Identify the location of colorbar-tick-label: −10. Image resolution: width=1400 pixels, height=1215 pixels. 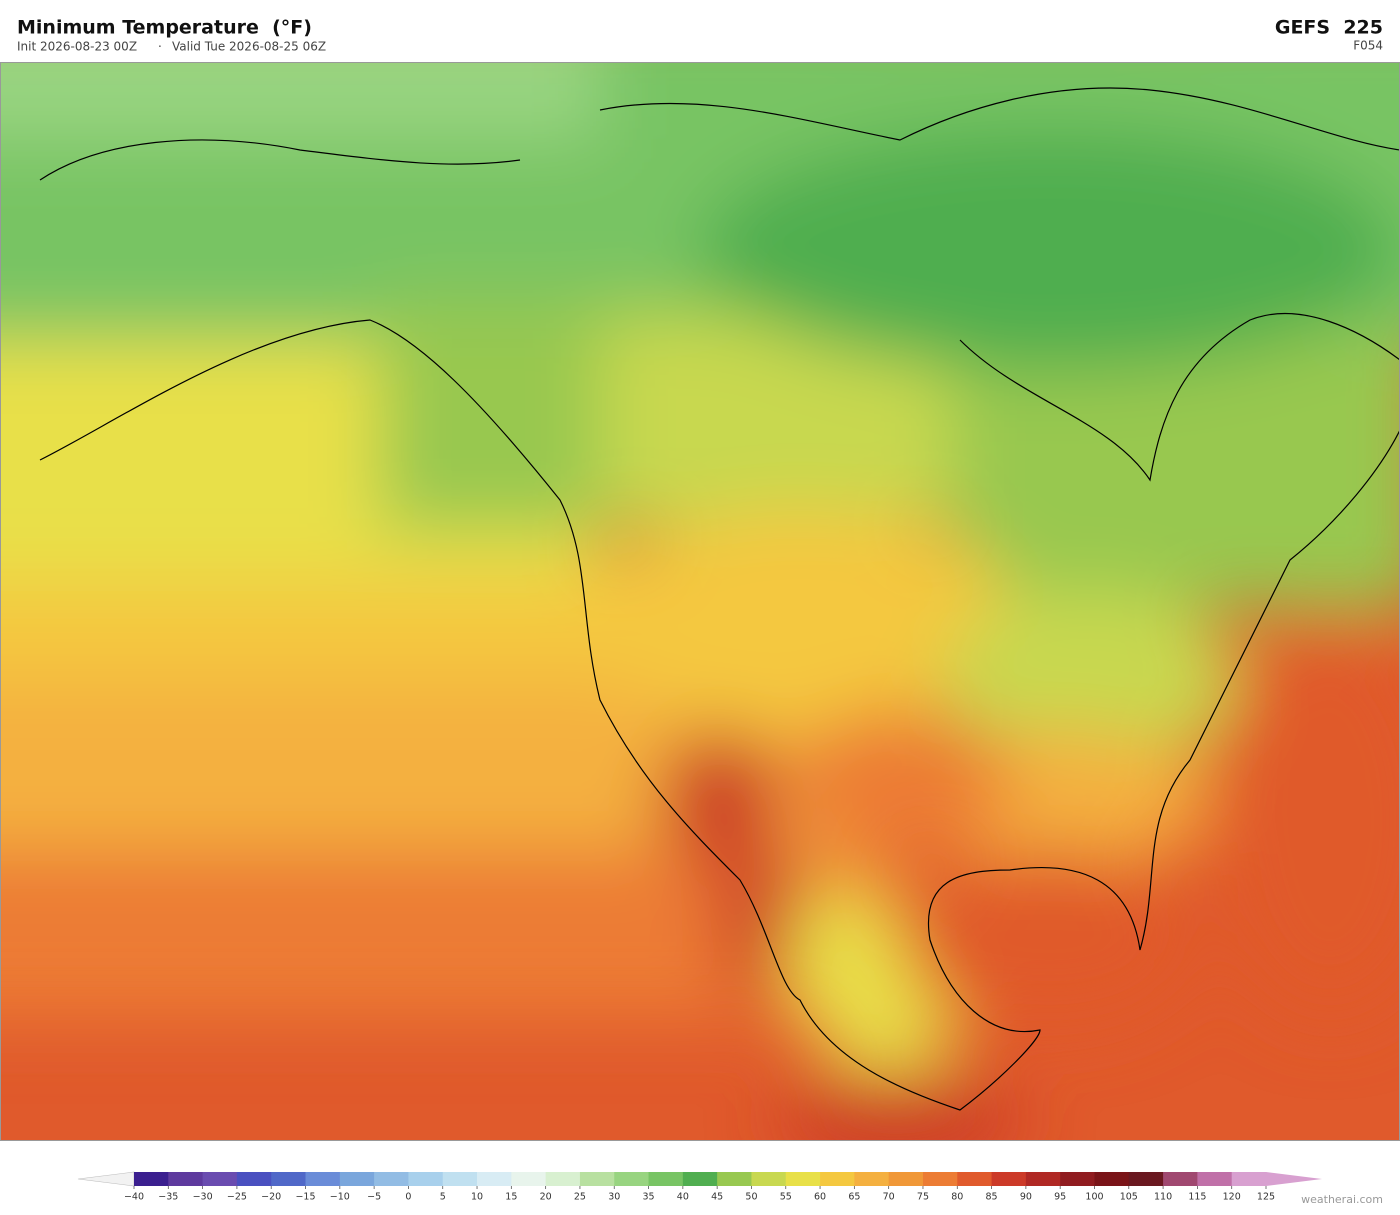
(340, 1197).